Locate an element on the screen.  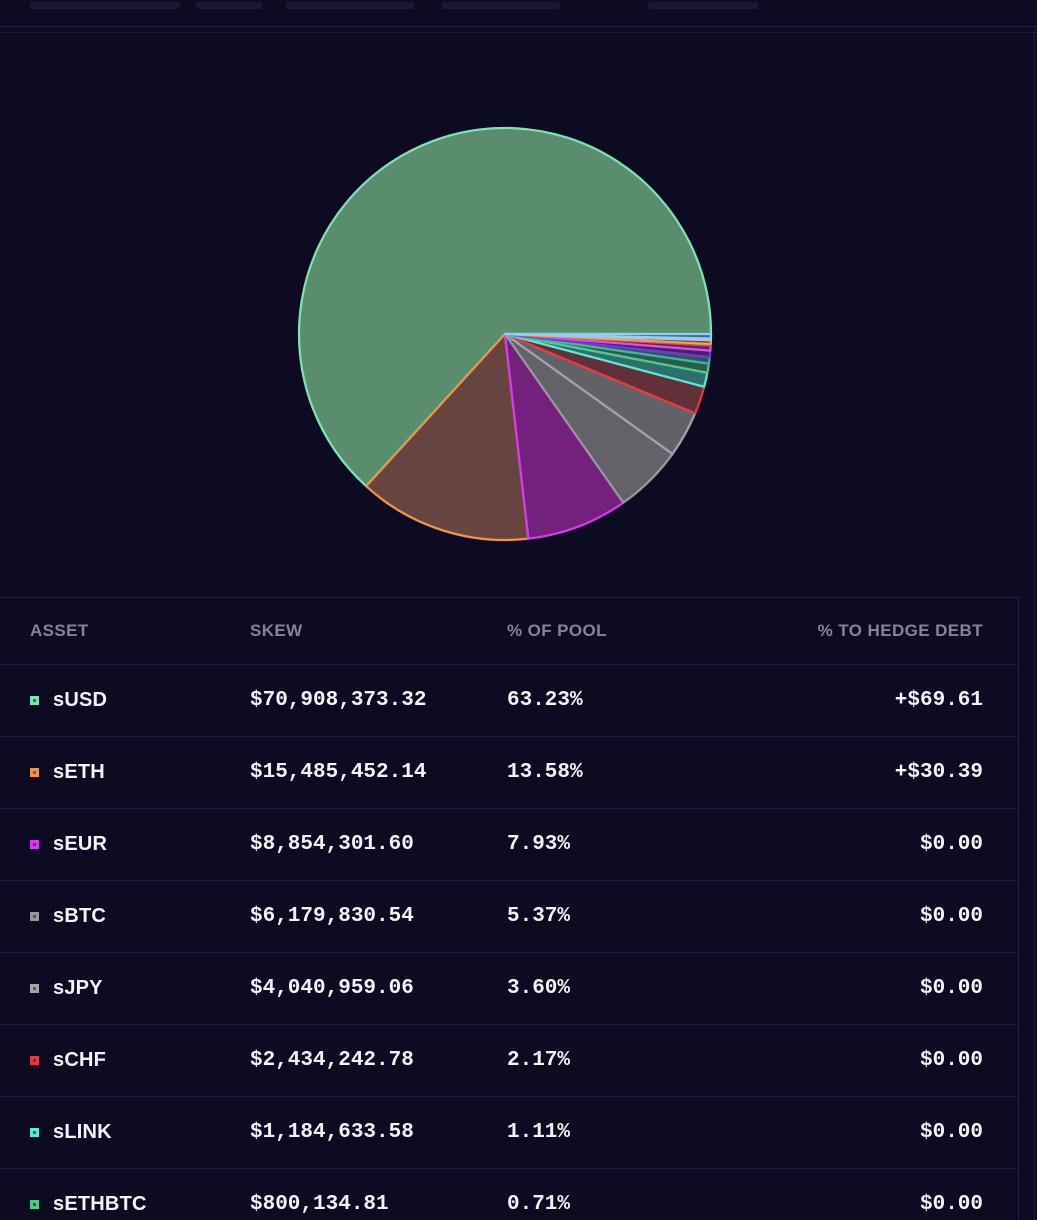
top-divider-inner is located at coordinates (518, 32).